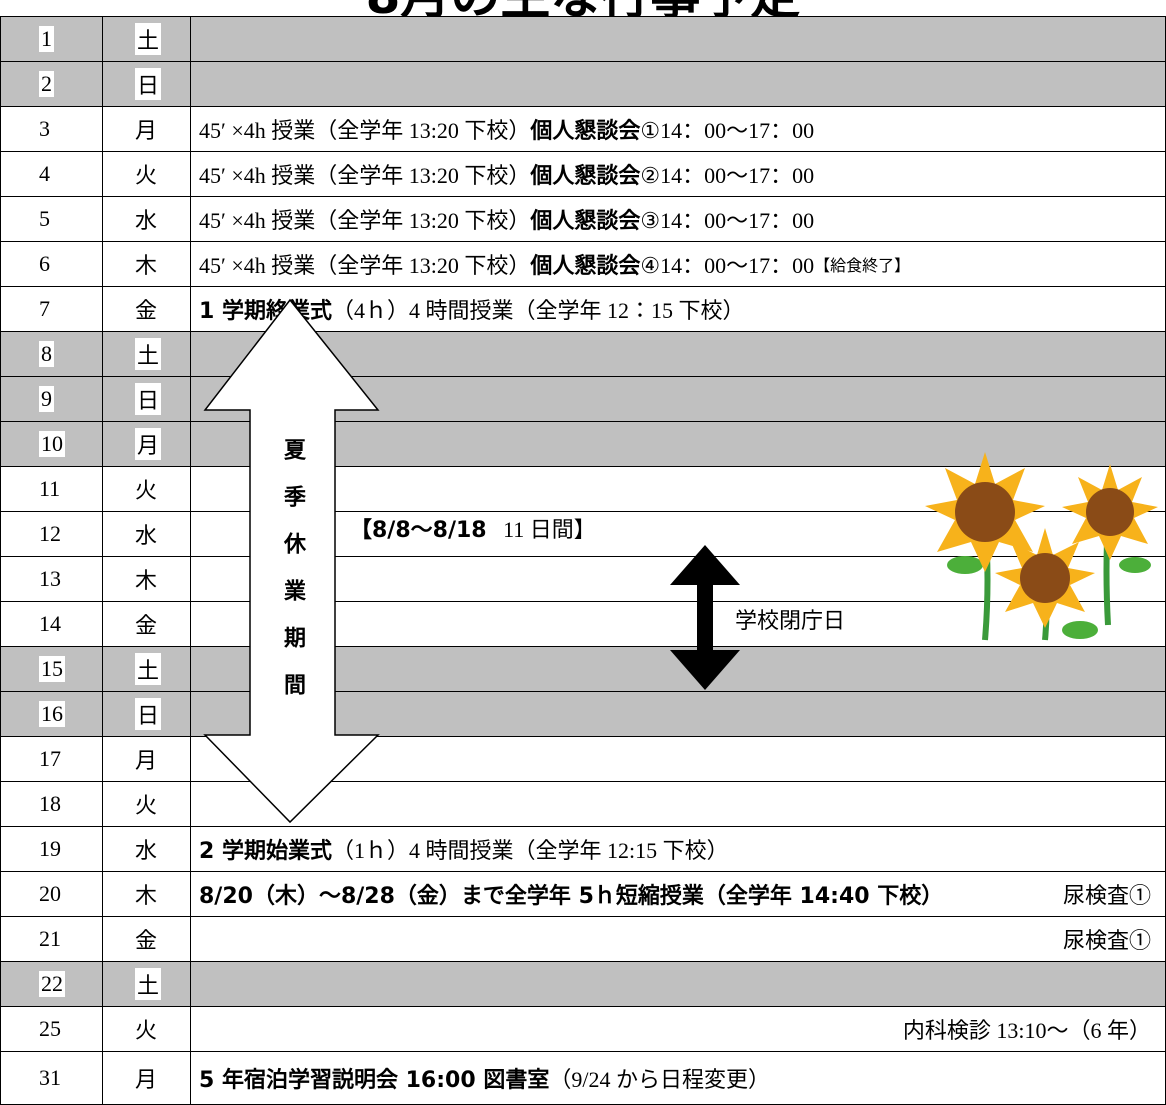 The width and height of the screenshot is (1166, 1105). I want to click on date: 7, so click(44, 308).